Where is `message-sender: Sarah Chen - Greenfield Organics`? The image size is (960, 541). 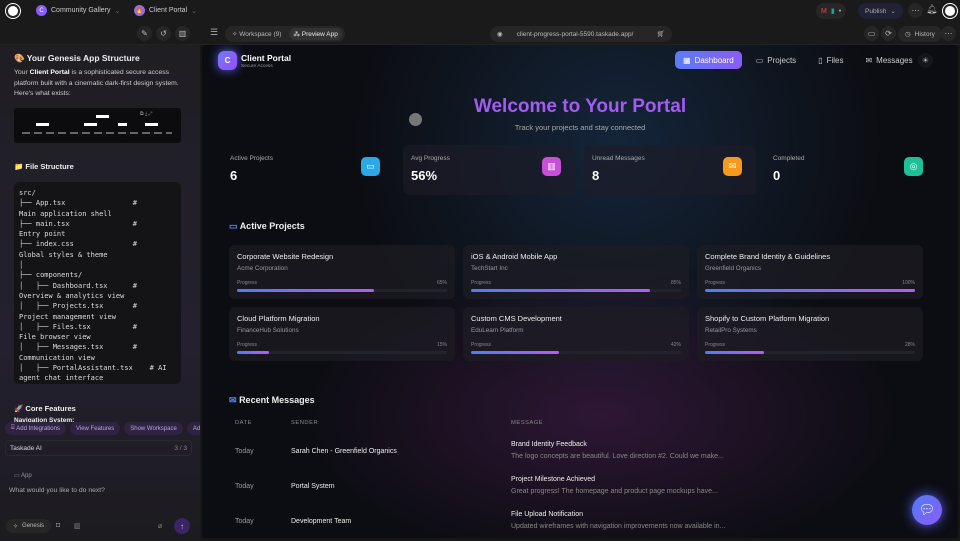
message-sender: Sarah Chen - Greenfield Organics is located at coordinates (344, 451).